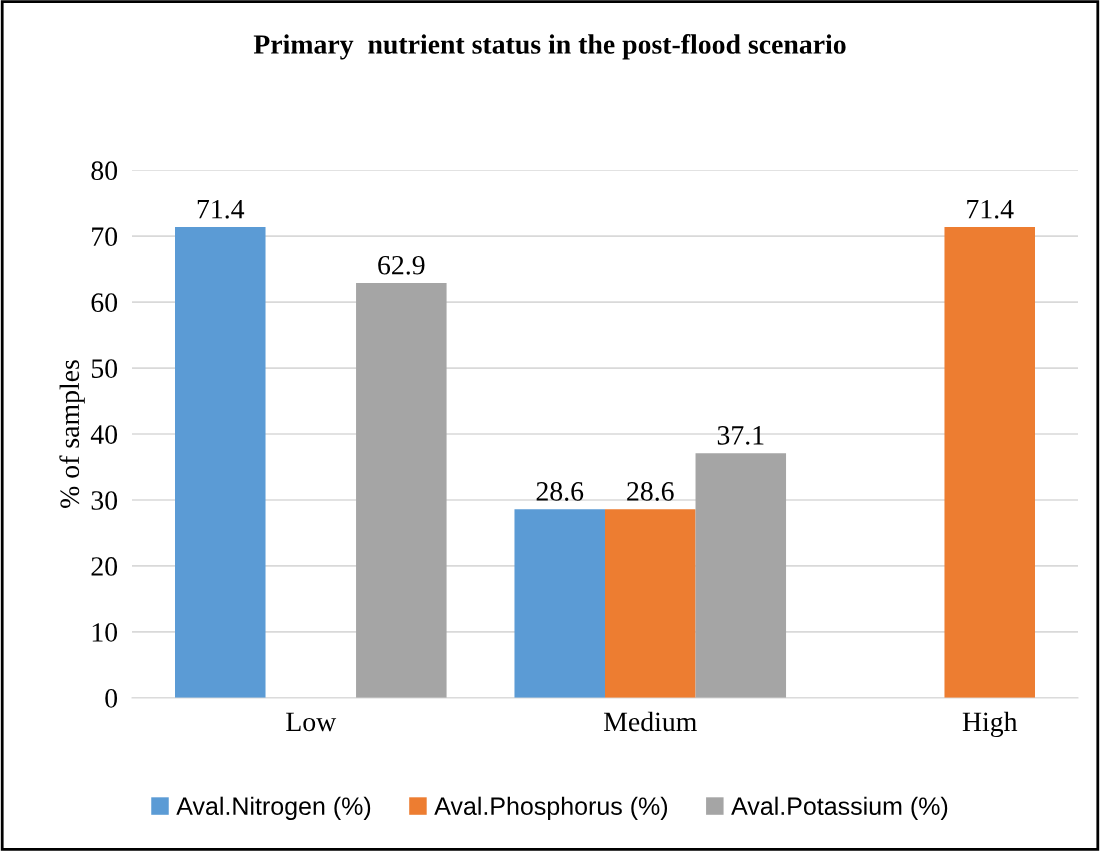 This screenshot has width=1100, height=851. I want to click on y-tick-label: 50, so click(104, 368).